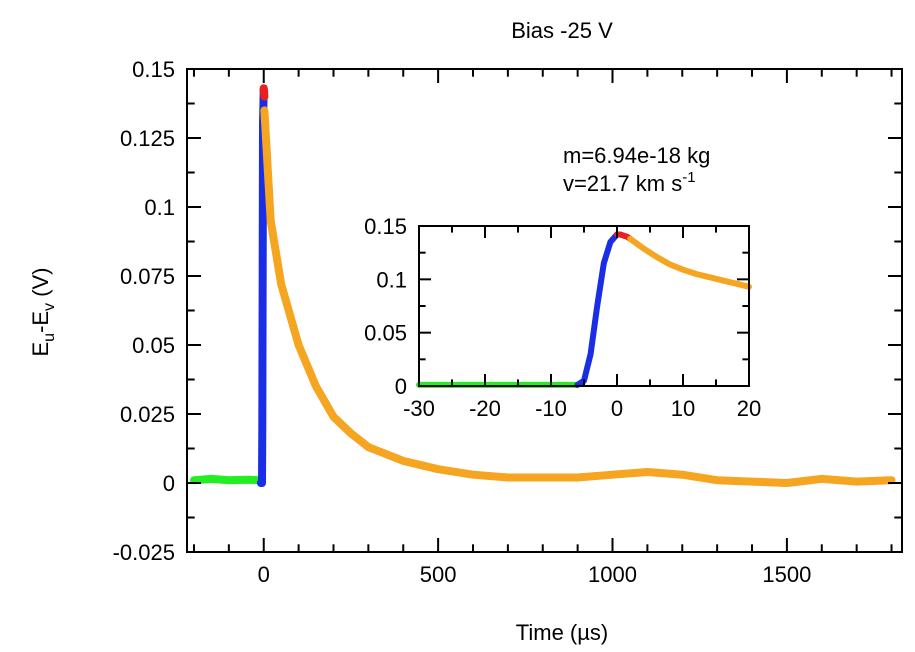 The width and height of the screenshot is (915, 652). I want to click on main-y-tick-label: -0.025, so click(144, 552).